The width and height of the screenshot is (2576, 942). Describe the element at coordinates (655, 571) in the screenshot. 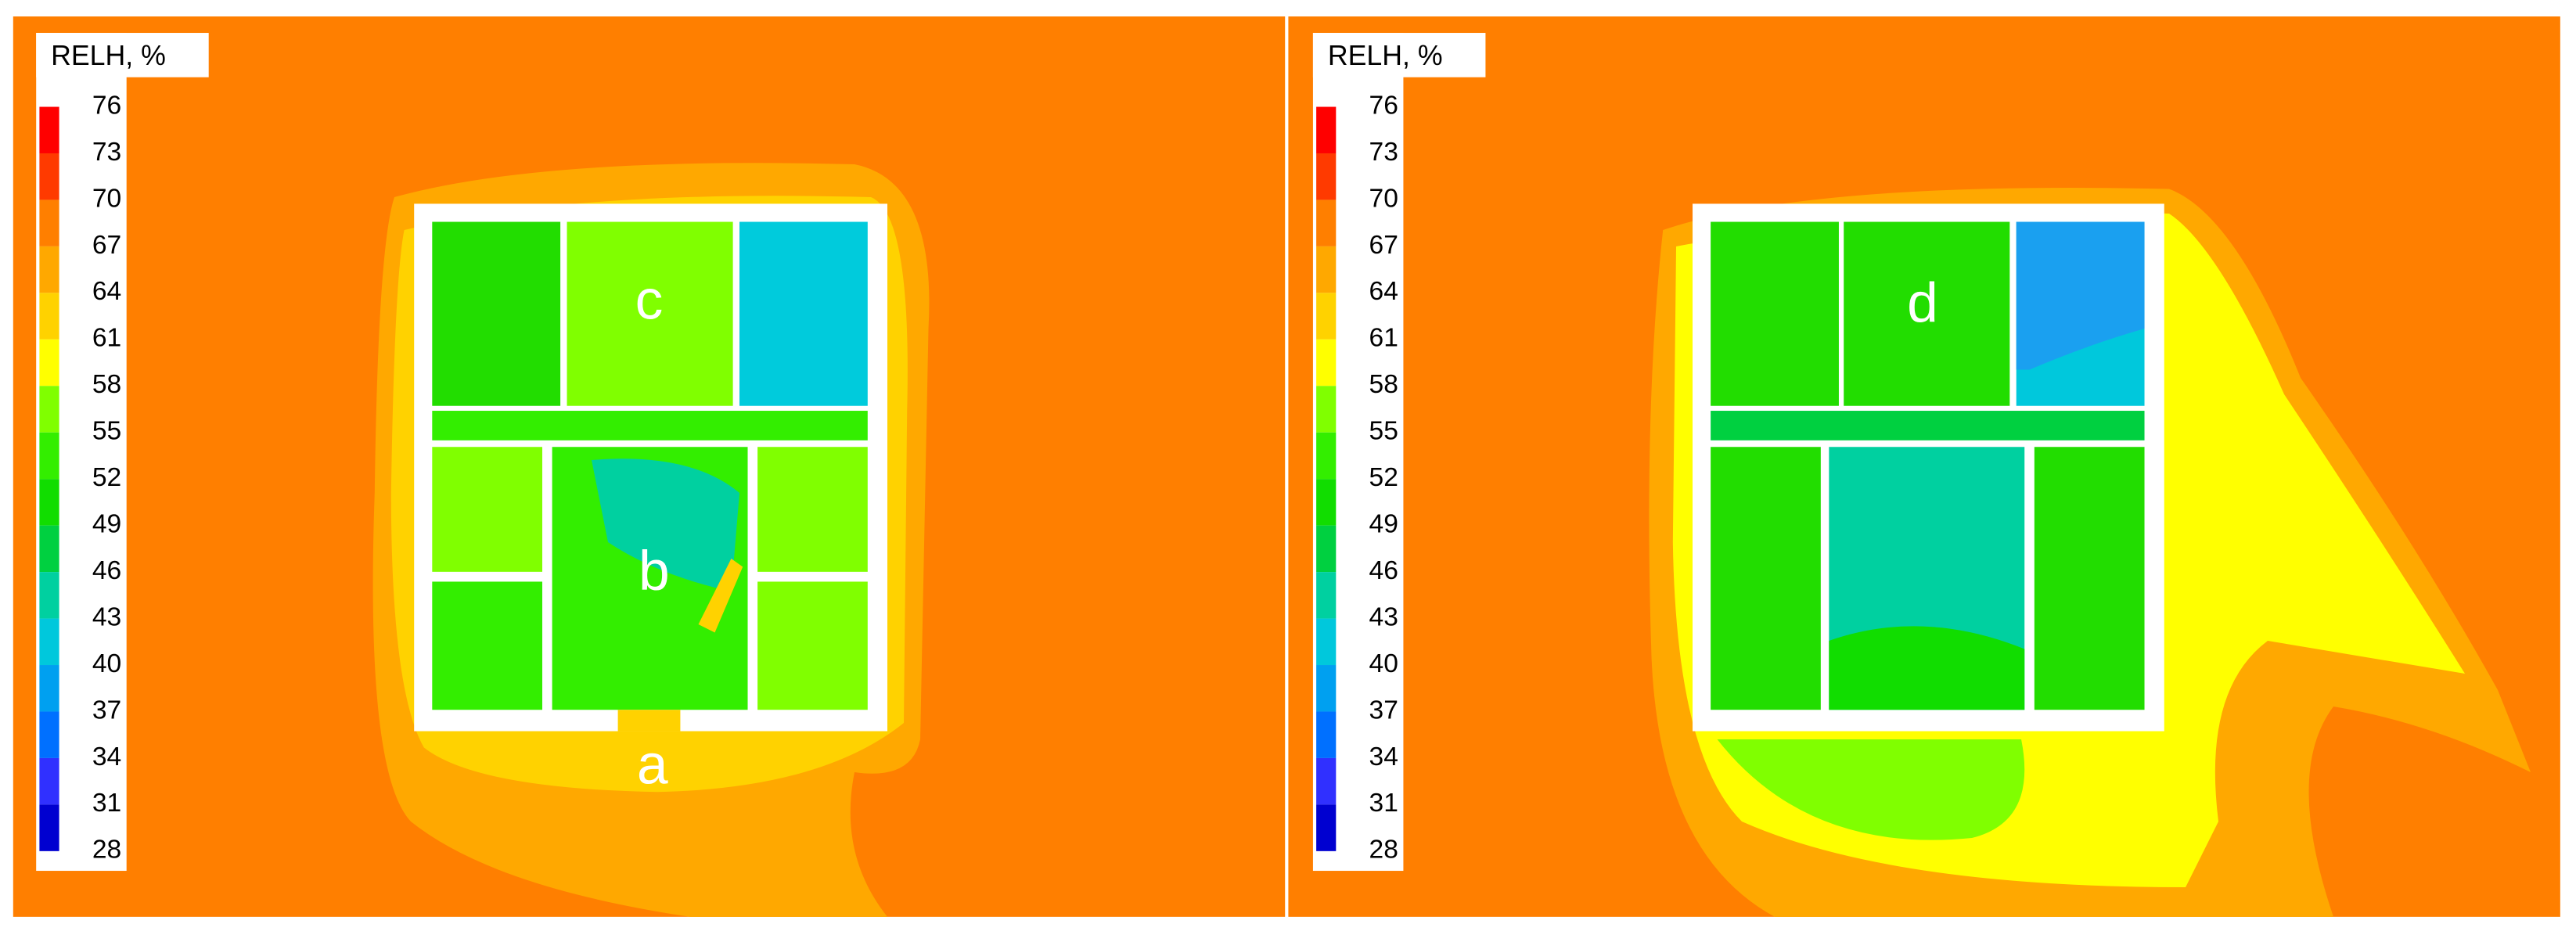

I see `room-label: b` at that location.